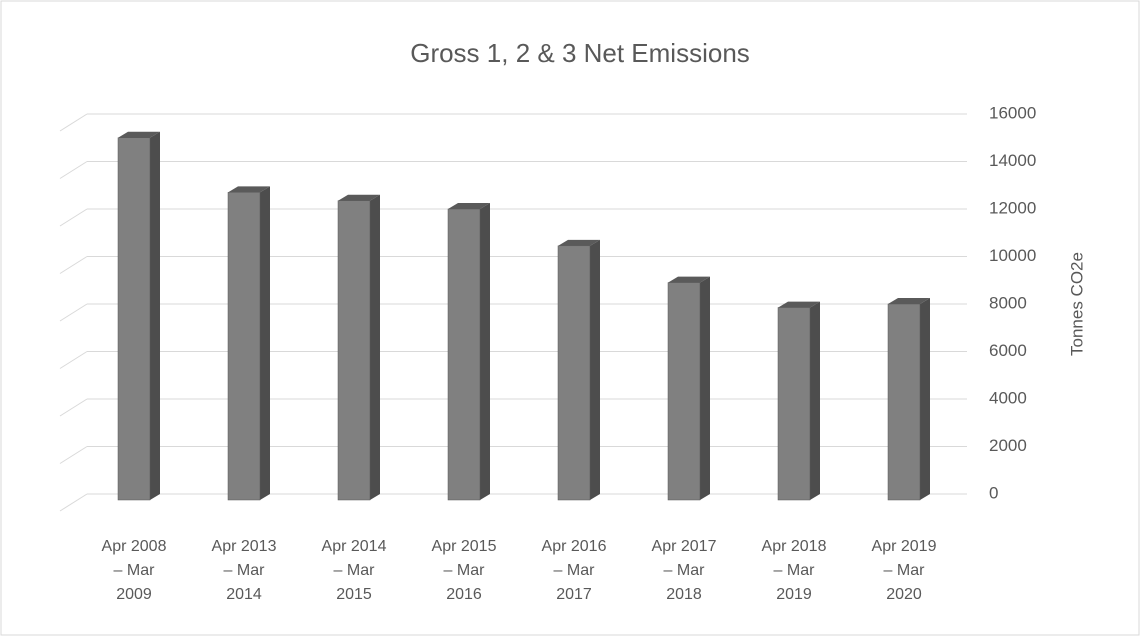 Image resolution: width=1140 pixels, height=636 pixels. What do you see at coordinates (244, 570) in the screenshot?
I see `x-tick-label: Apr 2013 – Mar 2014` at bounding box center [244, 570].